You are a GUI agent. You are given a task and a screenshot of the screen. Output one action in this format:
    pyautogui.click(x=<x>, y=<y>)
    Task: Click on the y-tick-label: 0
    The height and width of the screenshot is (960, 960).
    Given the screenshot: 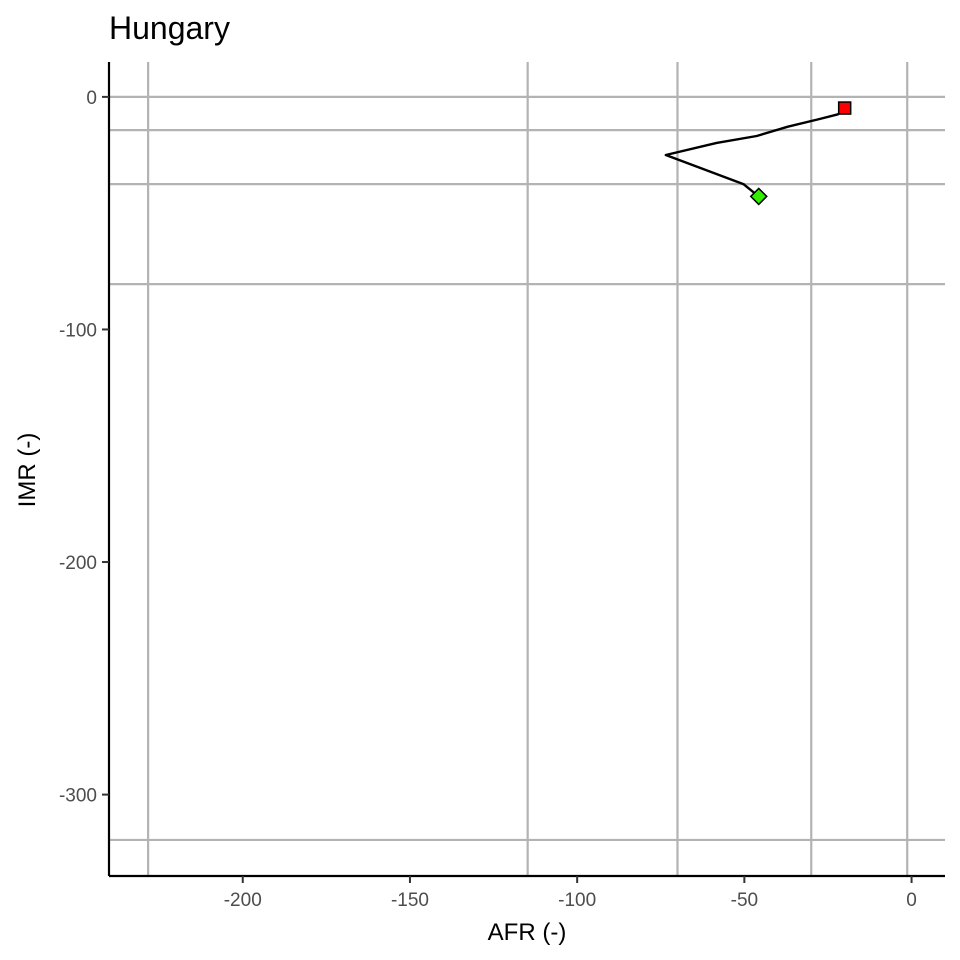 What is the action you would take?
    pyautogui.click(x=91, y=98)
    